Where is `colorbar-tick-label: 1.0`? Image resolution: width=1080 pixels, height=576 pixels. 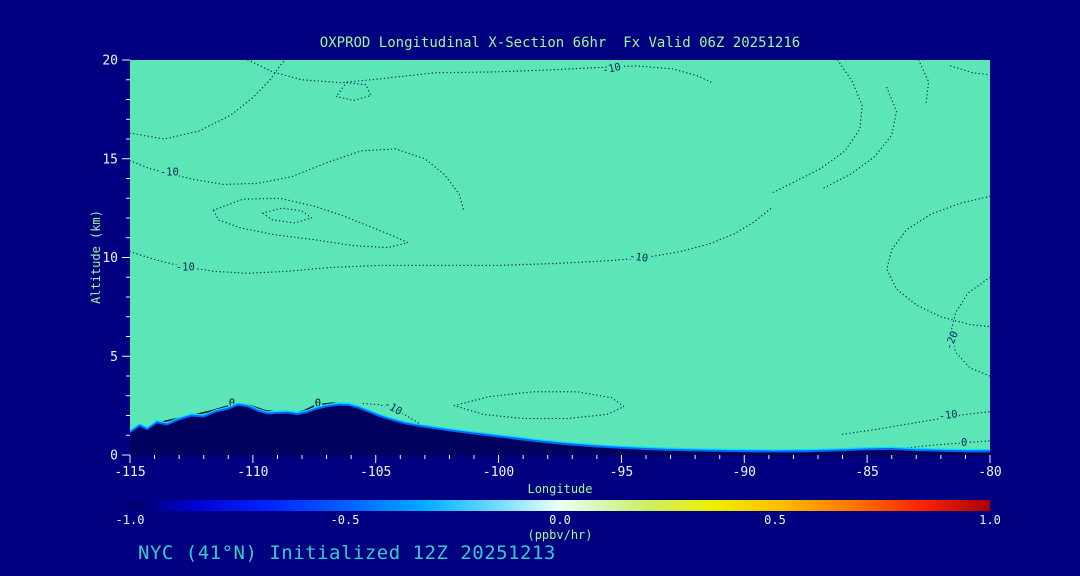 colorbar-tick-label: 1.0 is located at coordinates (990, 520).